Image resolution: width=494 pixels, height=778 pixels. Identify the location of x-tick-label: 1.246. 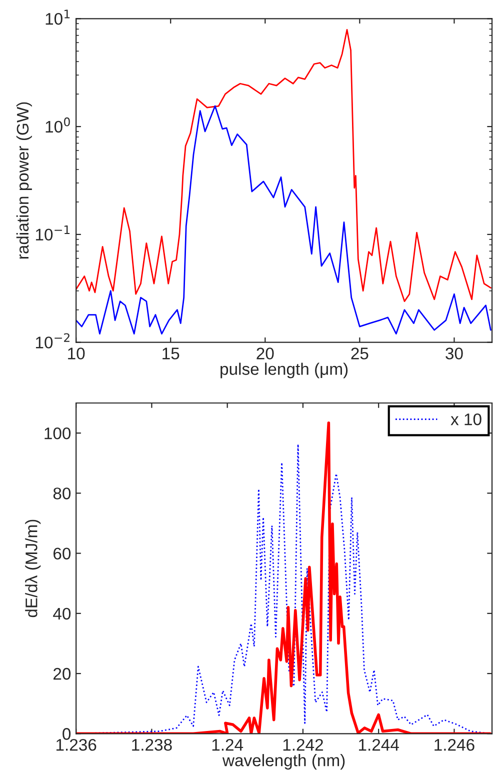
(454, 744).